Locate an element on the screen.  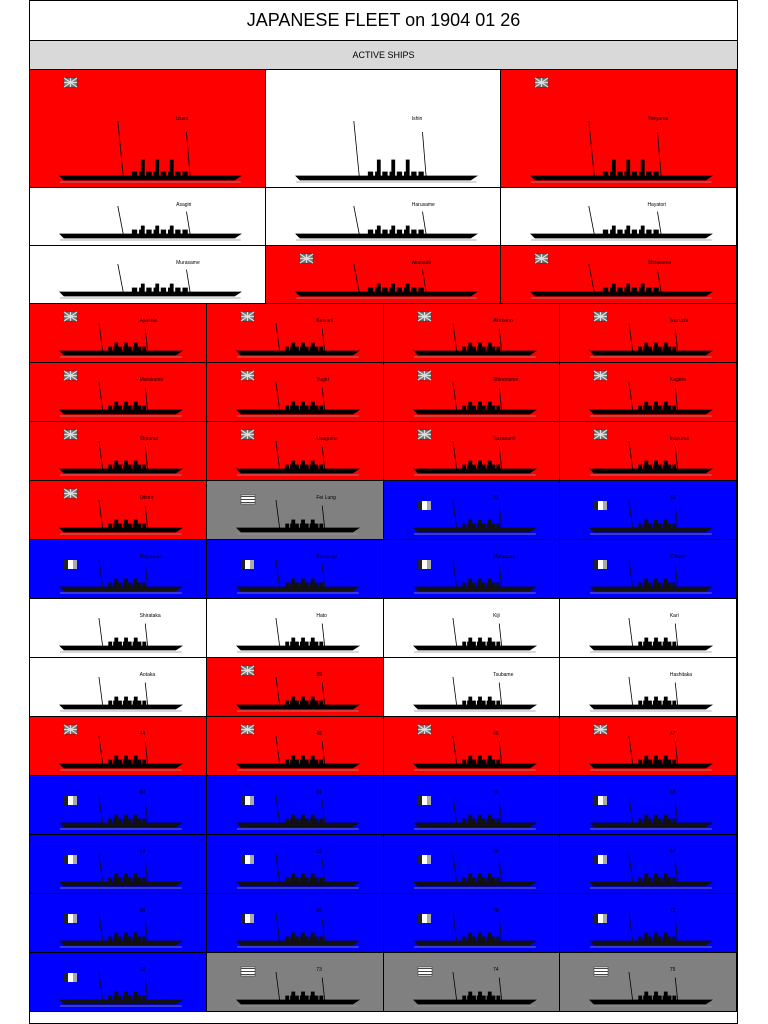
ship-card: Kagero is located at coordinates (648, 392).